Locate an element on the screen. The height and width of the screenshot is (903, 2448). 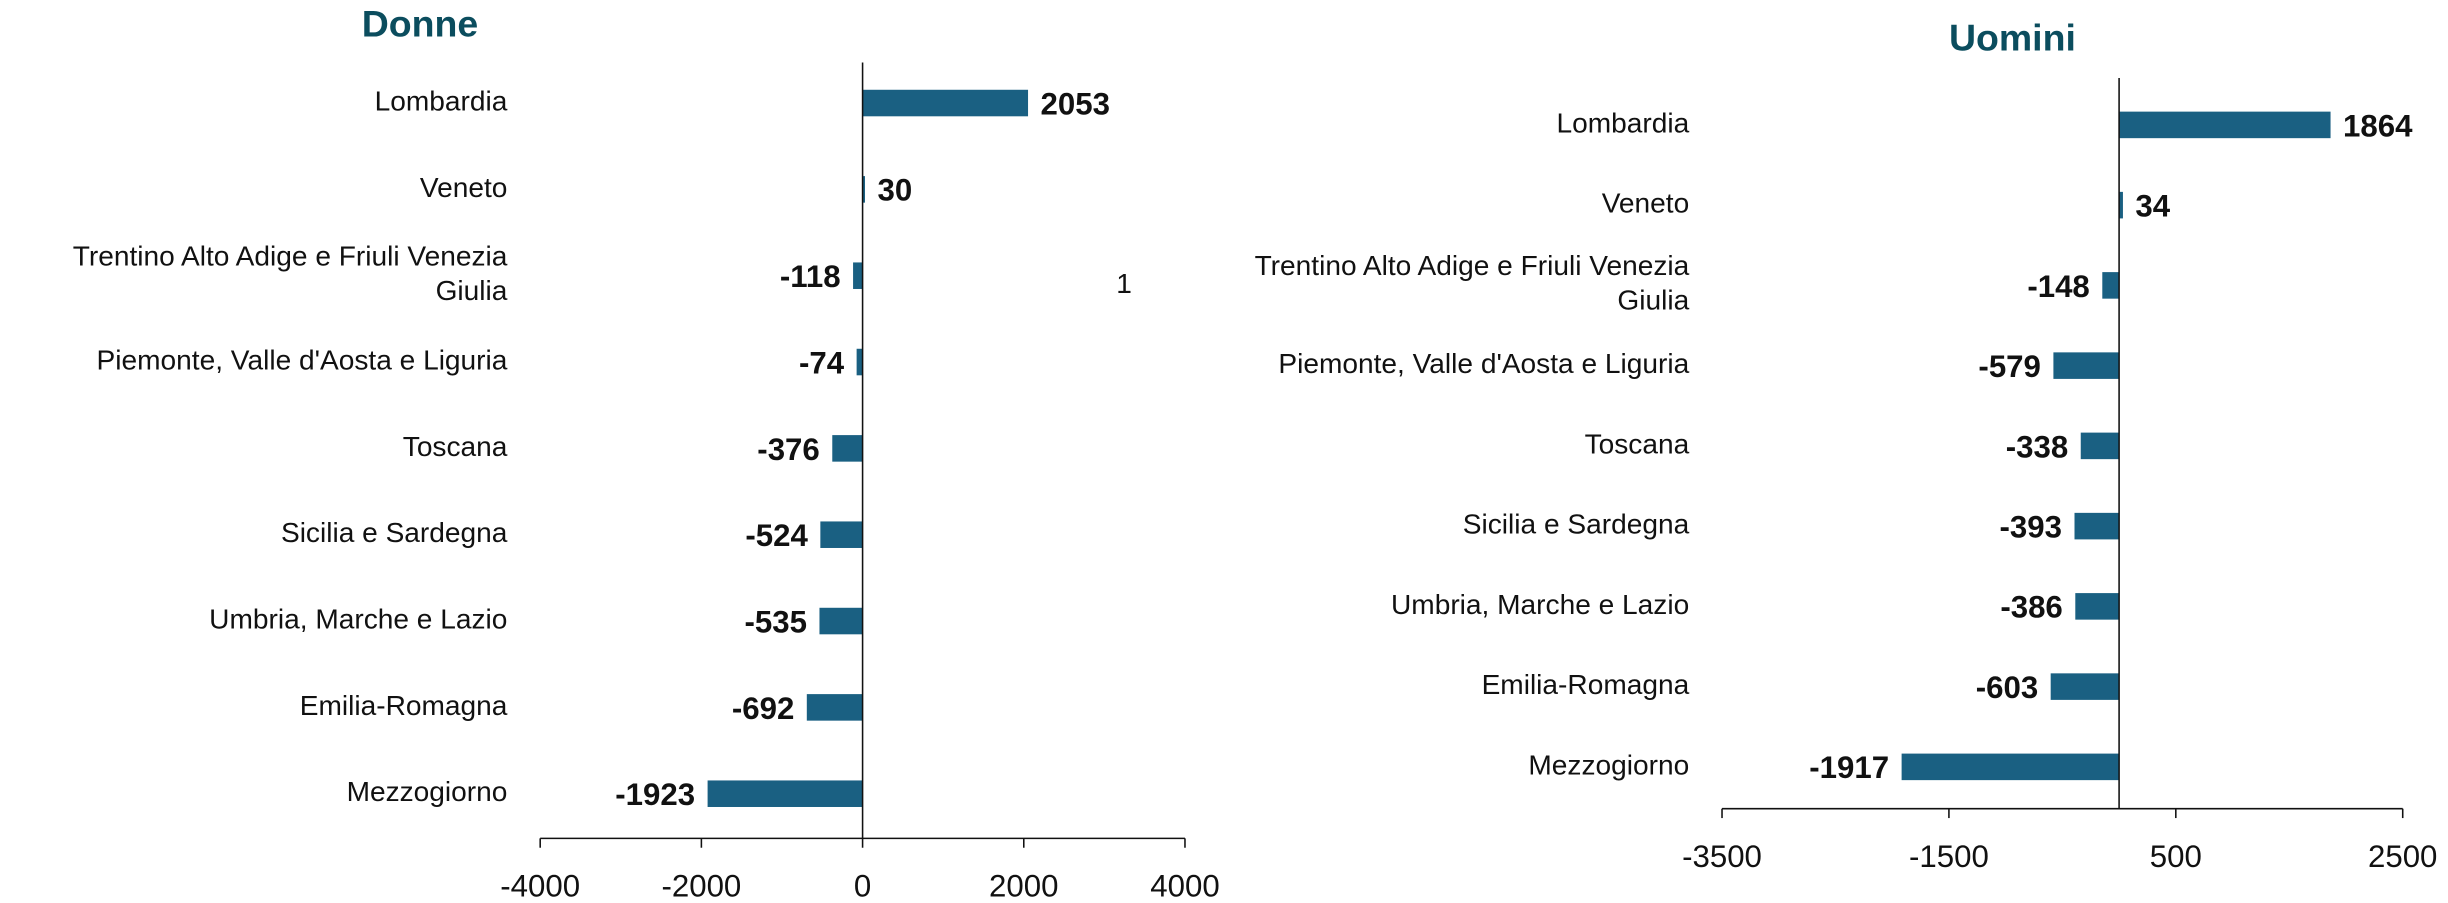
chart-title: Donne is located at coordinates (420, 23).